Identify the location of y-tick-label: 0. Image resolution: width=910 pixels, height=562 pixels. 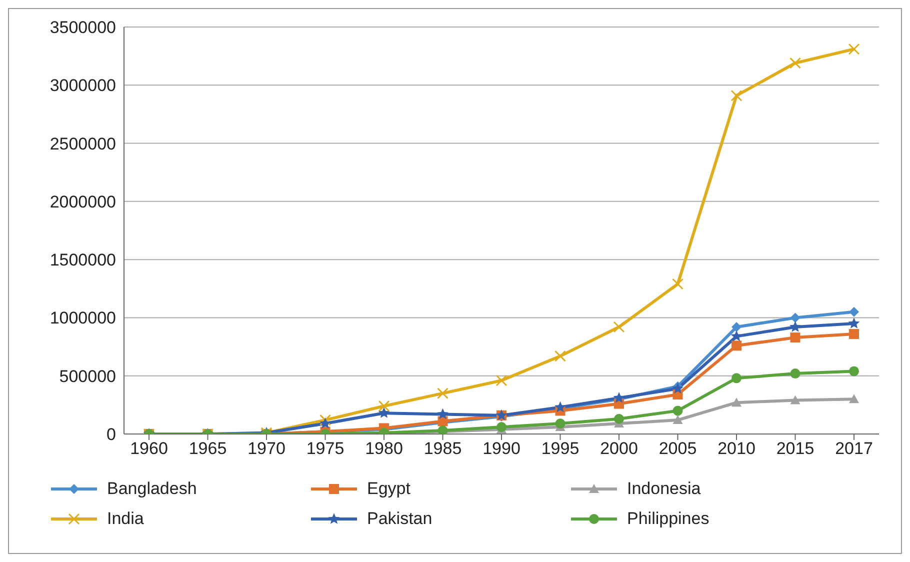
(111, 434).